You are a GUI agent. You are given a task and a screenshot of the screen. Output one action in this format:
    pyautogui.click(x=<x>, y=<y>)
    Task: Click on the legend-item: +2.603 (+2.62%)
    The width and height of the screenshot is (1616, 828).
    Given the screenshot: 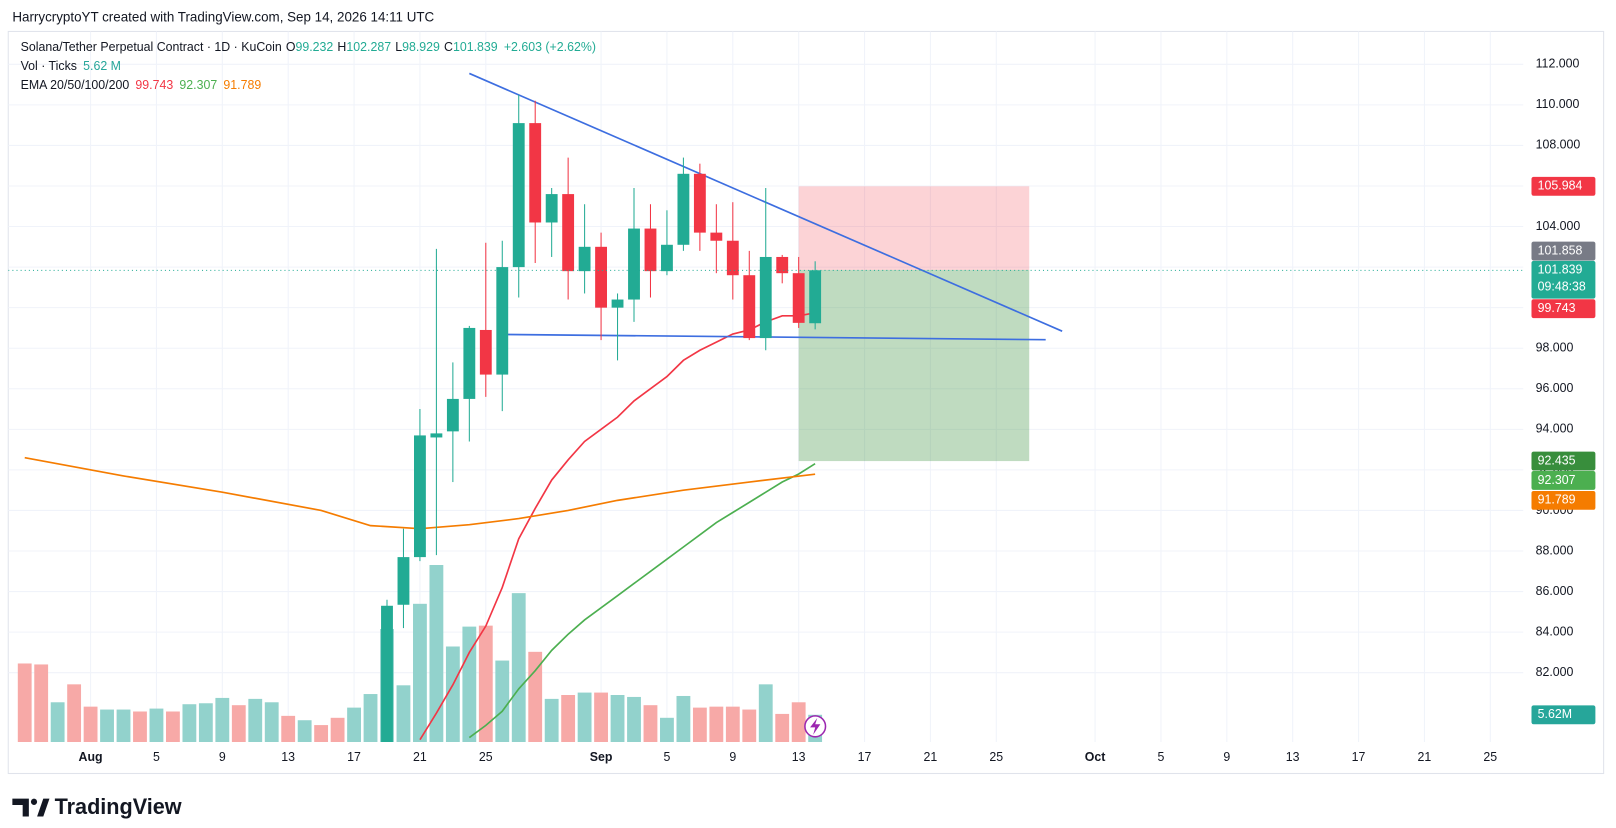 What is the action you would take?
    pyautogui.click(x=550, y=47)
    